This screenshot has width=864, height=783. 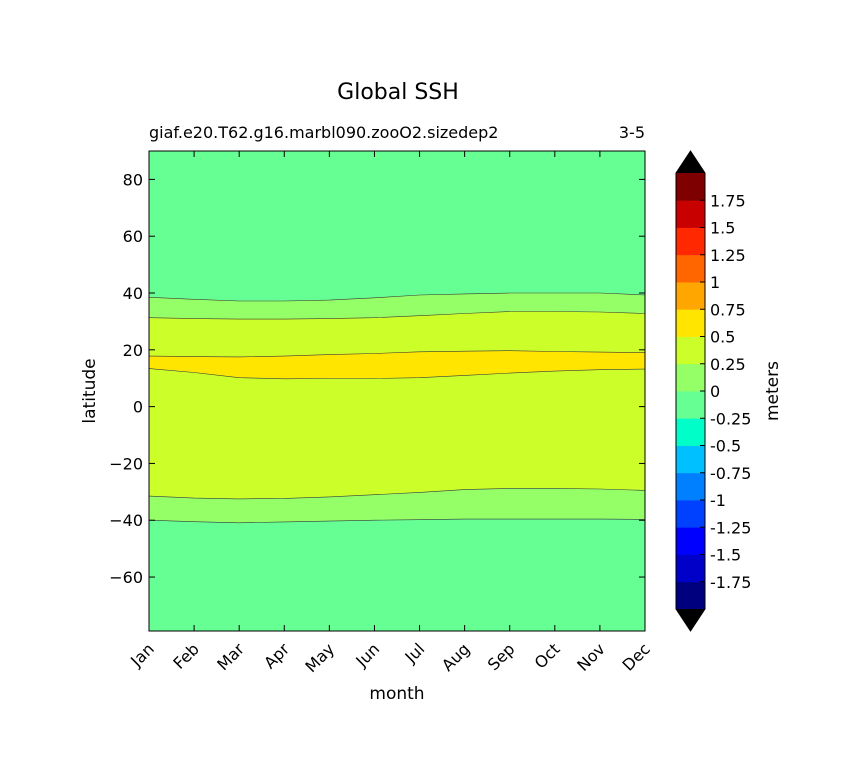 I want to click on x-tick-label: Aug, so click(x=456, y=657).